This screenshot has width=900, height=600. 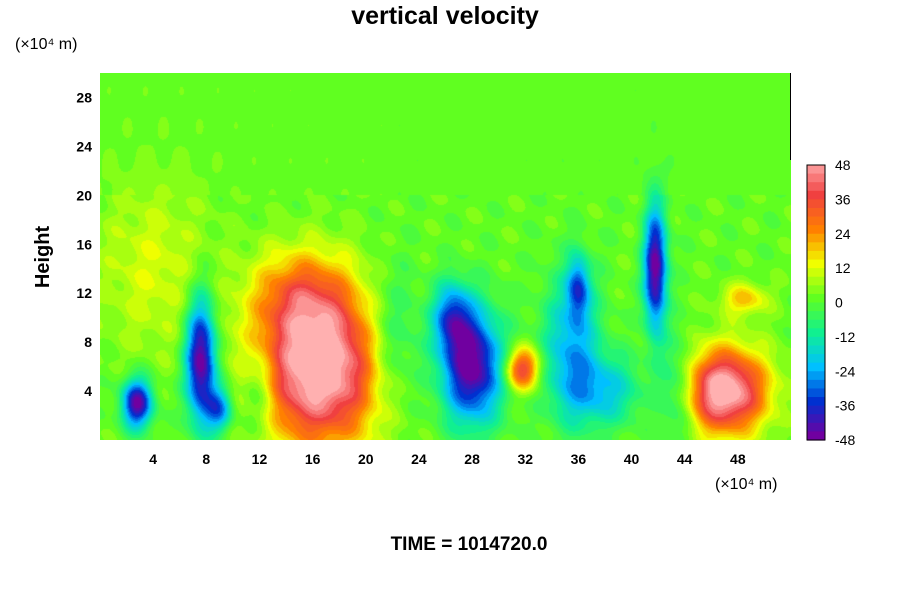 I want to click on colorbar-tick-label: -12, so click(x=845, y=337).